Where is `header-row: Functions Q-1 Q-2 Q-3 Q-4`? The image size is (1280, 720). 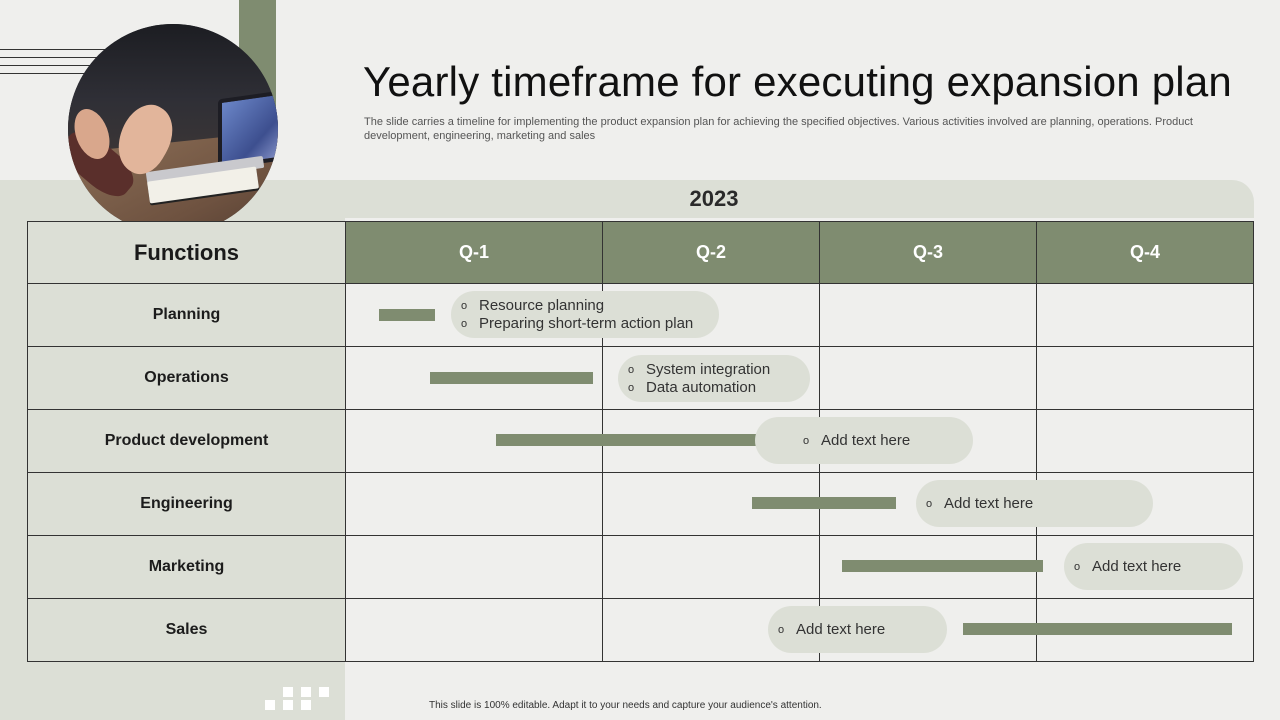 header-row: Functions Q-1 Q-2 Q-3 Q-4 is located at coordinates (640, 252).